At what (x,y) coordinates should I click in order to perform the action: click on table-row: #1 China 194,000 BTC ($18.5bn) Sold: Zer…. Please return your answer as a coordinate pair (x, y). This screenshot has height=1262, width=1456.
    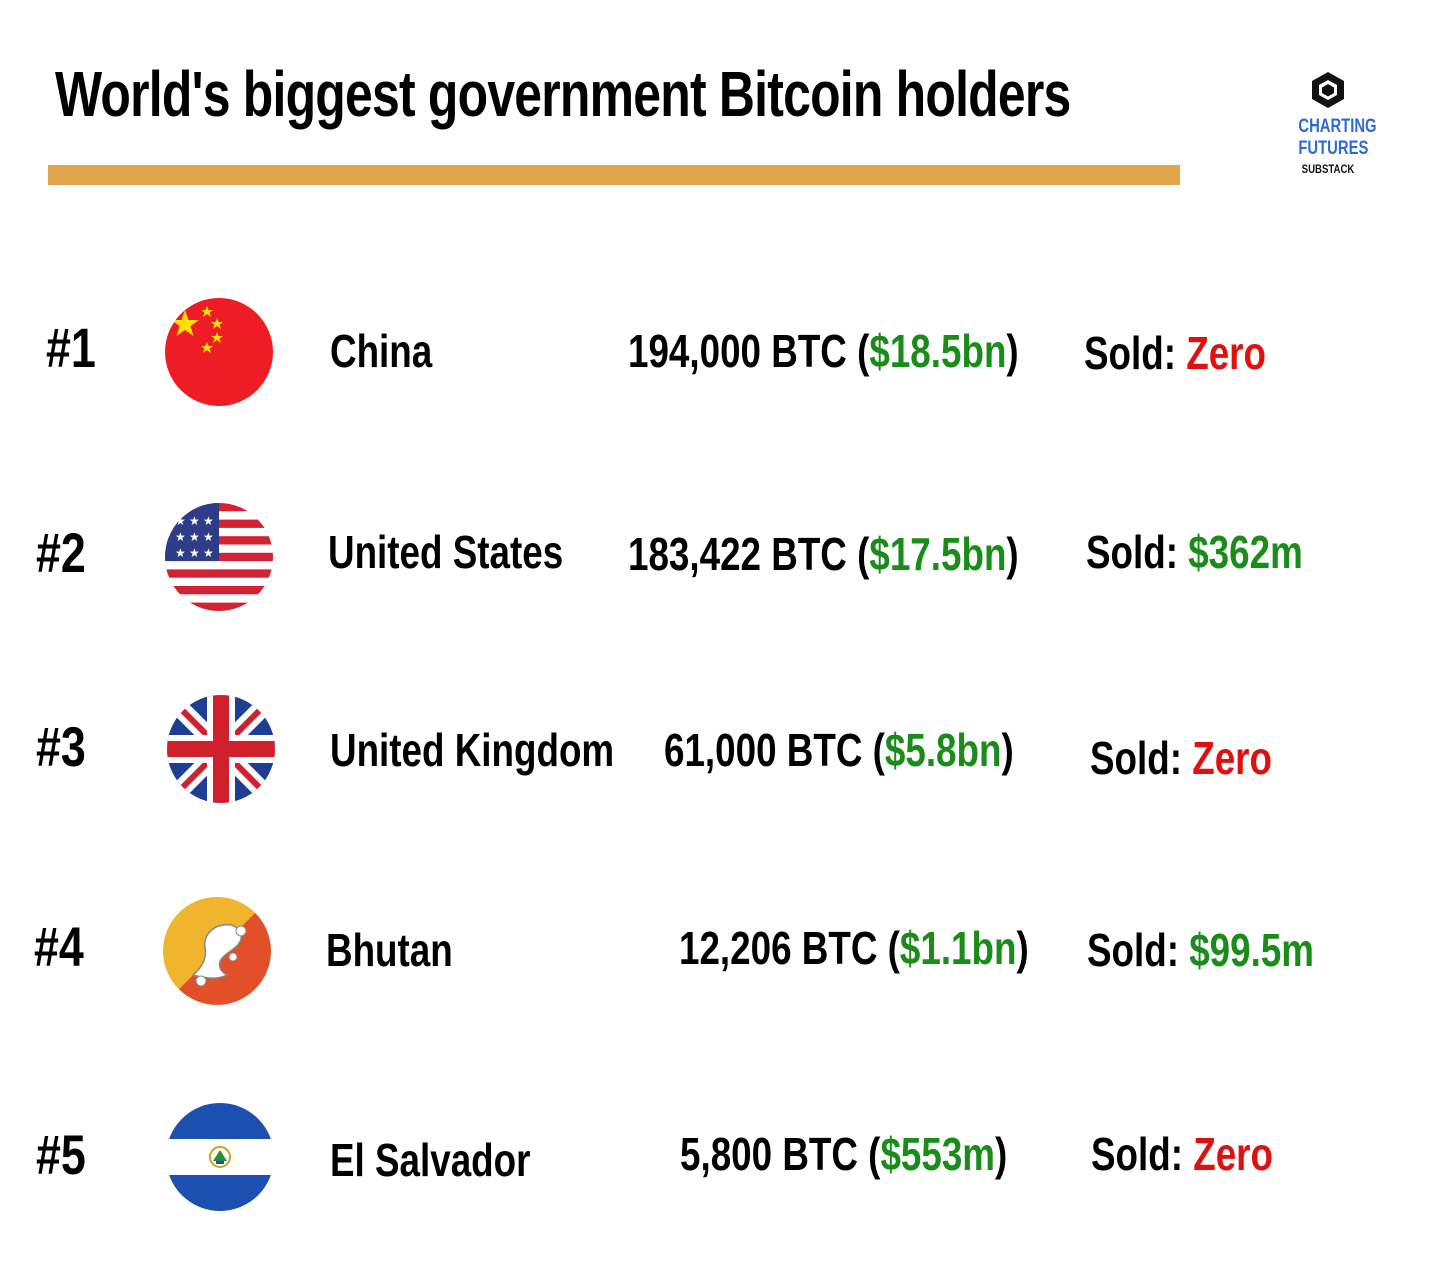
    Looking at the image, I should click on (728, 353).